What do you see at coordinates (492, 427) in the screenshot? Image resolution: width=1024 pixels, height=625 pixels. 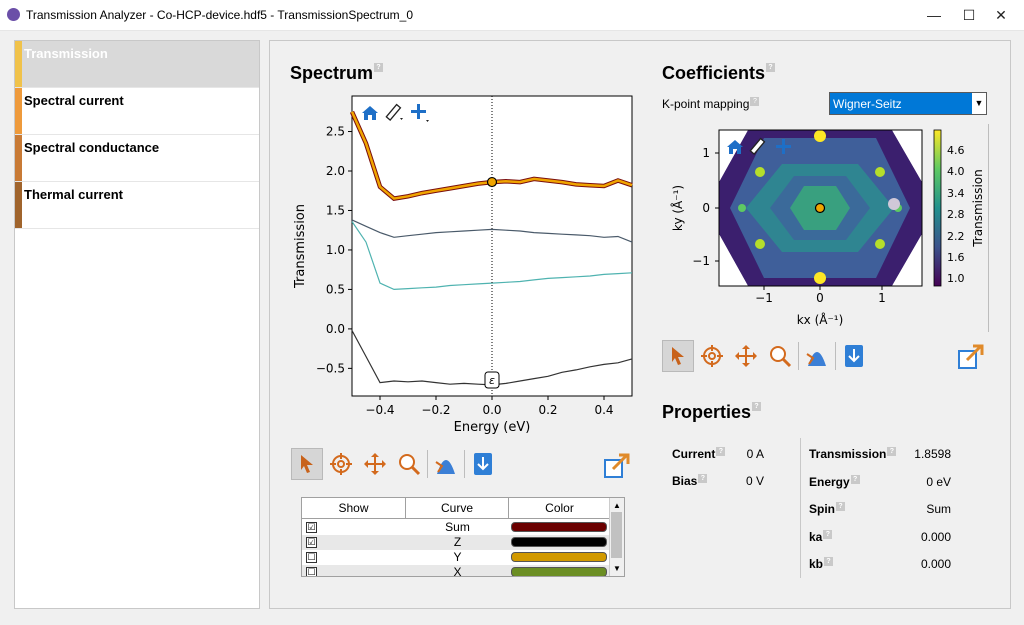 I see `x-axis-label: Energy (eV)` at bounding box center [492, 427].